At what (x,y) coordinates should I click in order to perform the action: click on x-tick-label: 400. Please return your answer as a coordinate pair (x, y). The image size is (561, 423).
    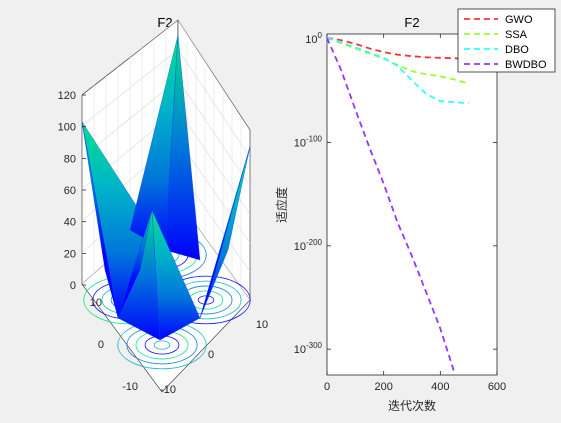
    Looking at the image, I should click on (440, 387).